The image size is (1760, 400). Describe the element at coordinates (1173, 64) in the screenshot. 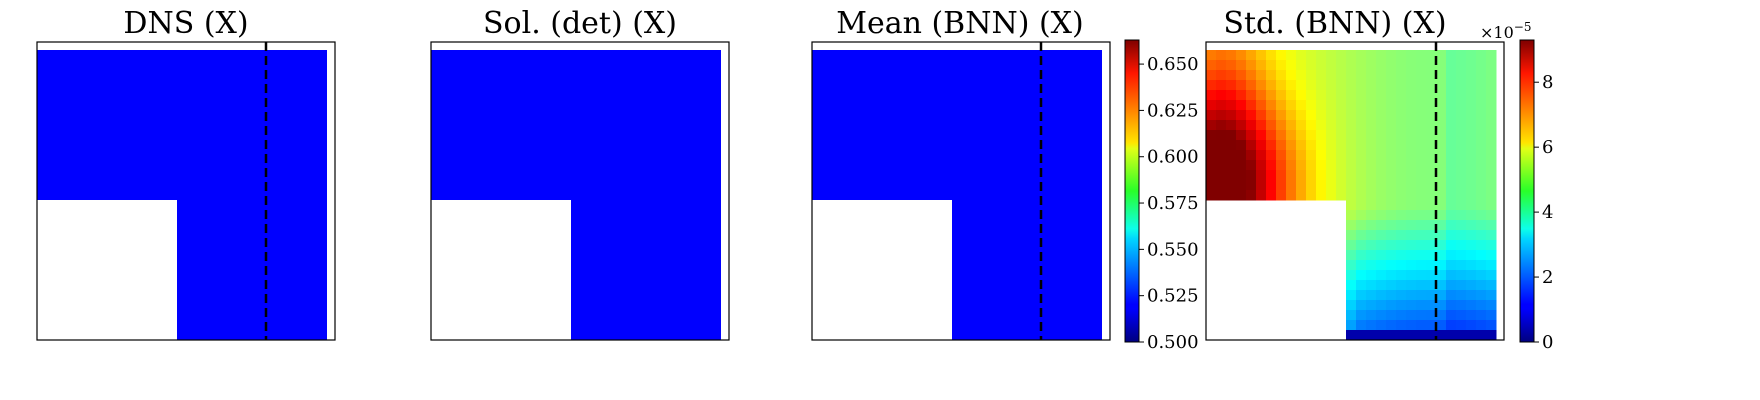

I see `colorbar-tick-label: 0.650` at that location.